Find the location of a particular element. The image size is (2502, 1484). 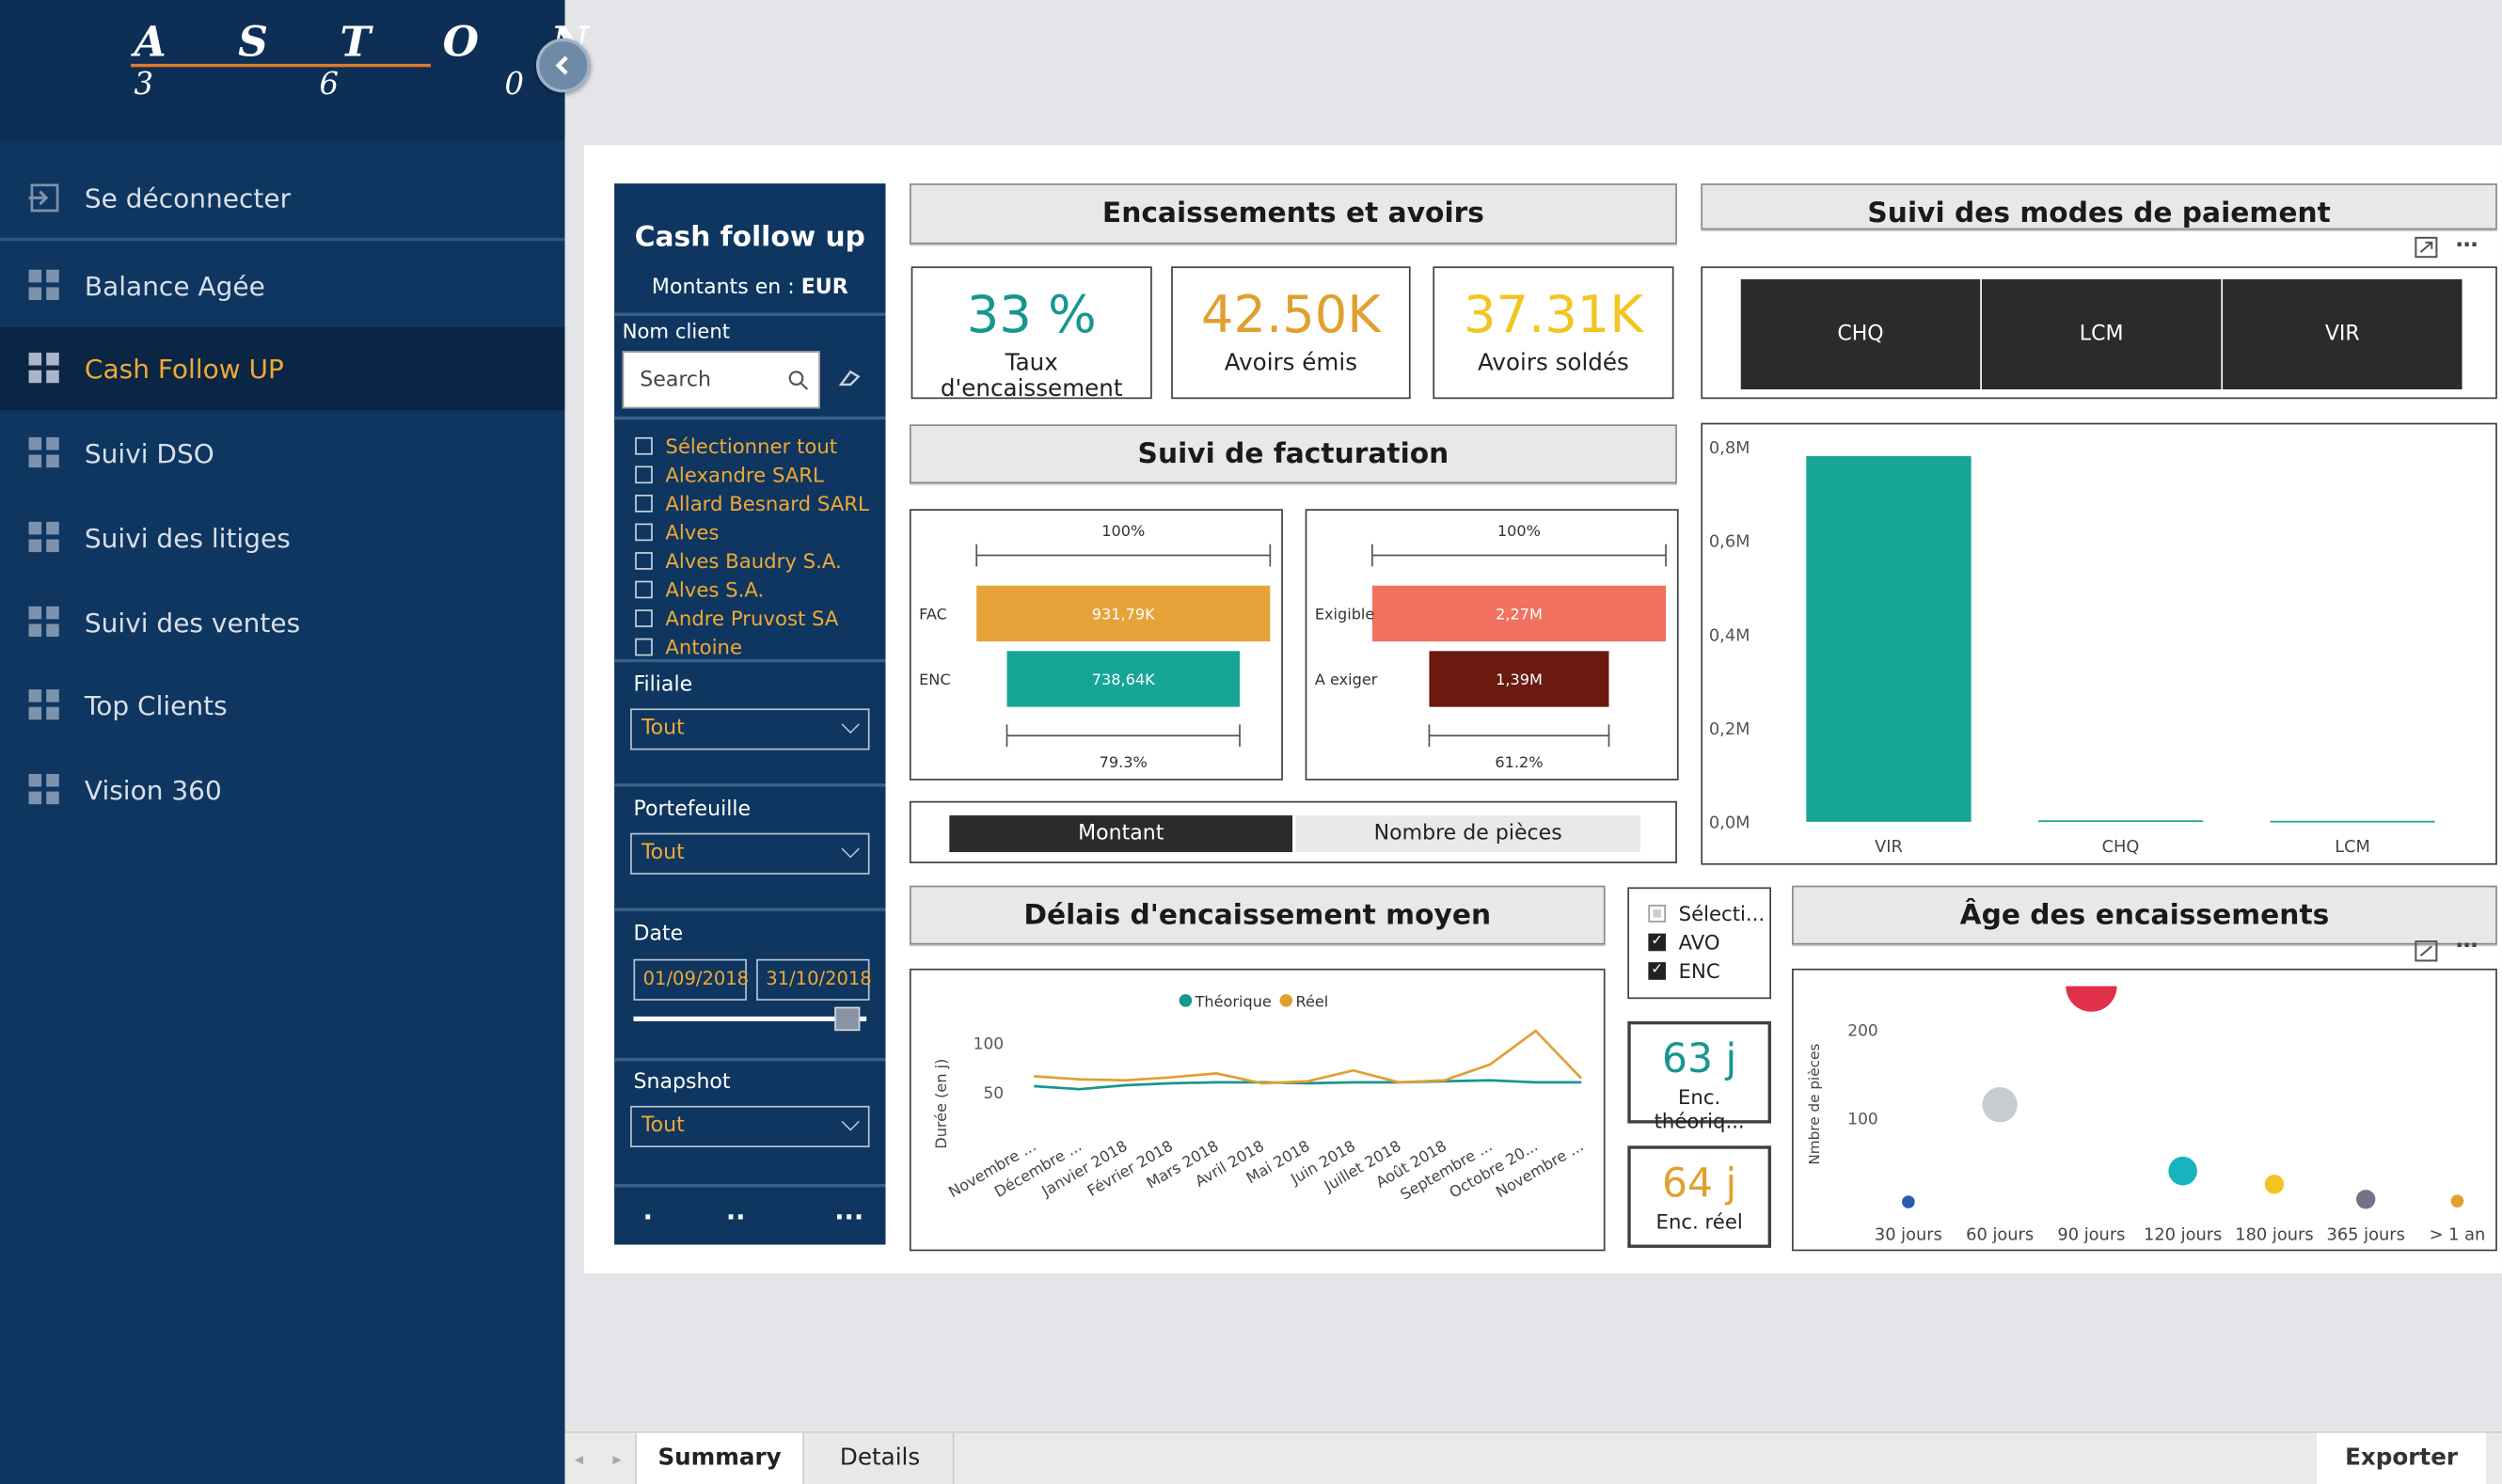

sidebar-item-suivi-ventes: Suivi des ventes is located at coordinates (282, 622).